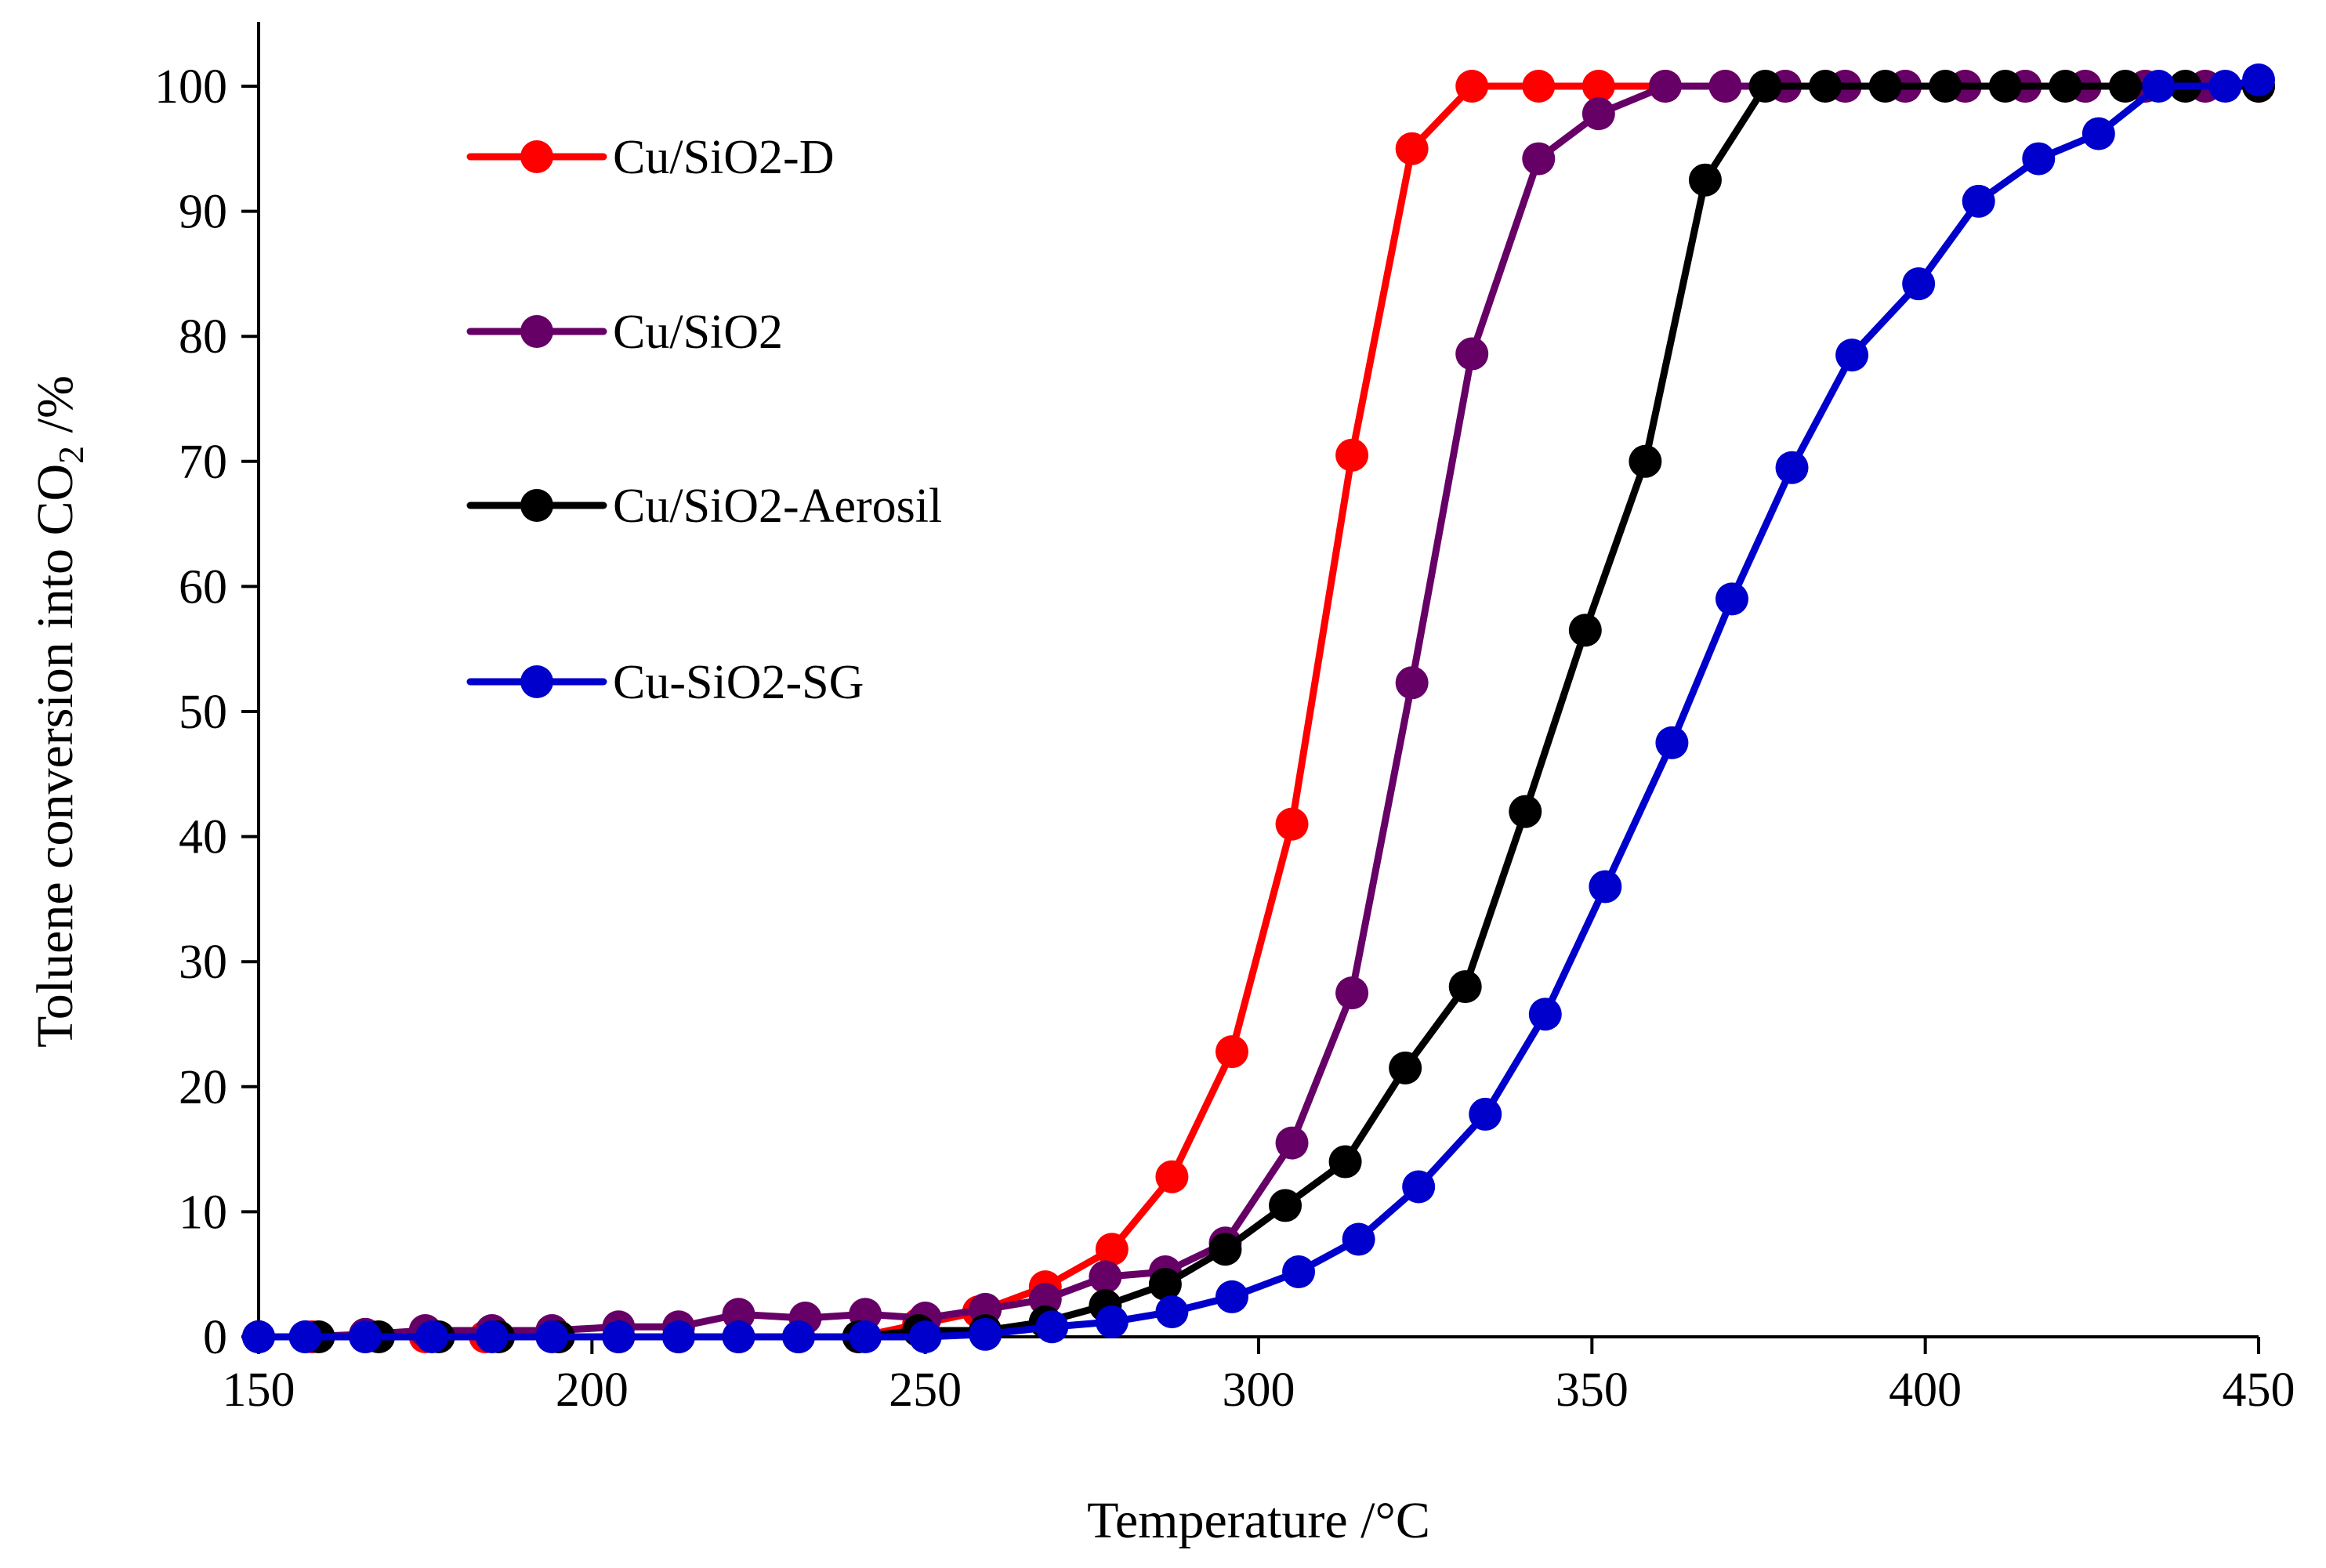  Describe the element at coordinates (203, 712) in the screenshot. I see `y-tick-label: 50` at that location.